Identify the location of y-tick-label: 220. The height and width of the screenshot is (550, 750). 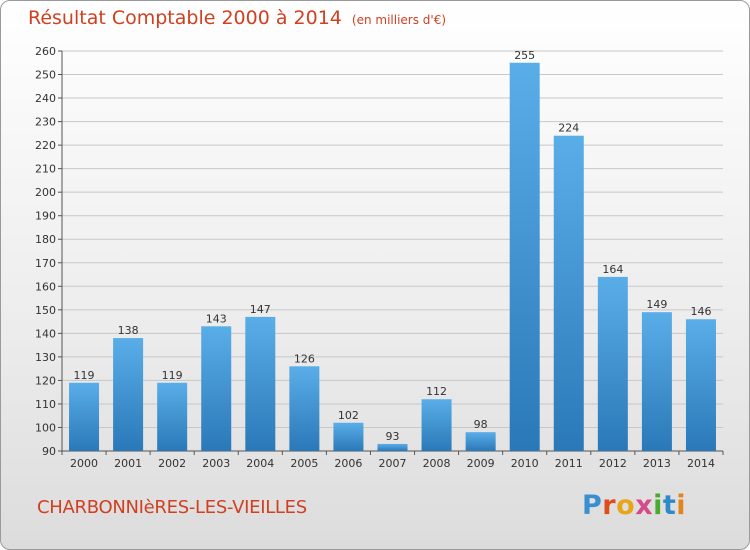
(45, 145).